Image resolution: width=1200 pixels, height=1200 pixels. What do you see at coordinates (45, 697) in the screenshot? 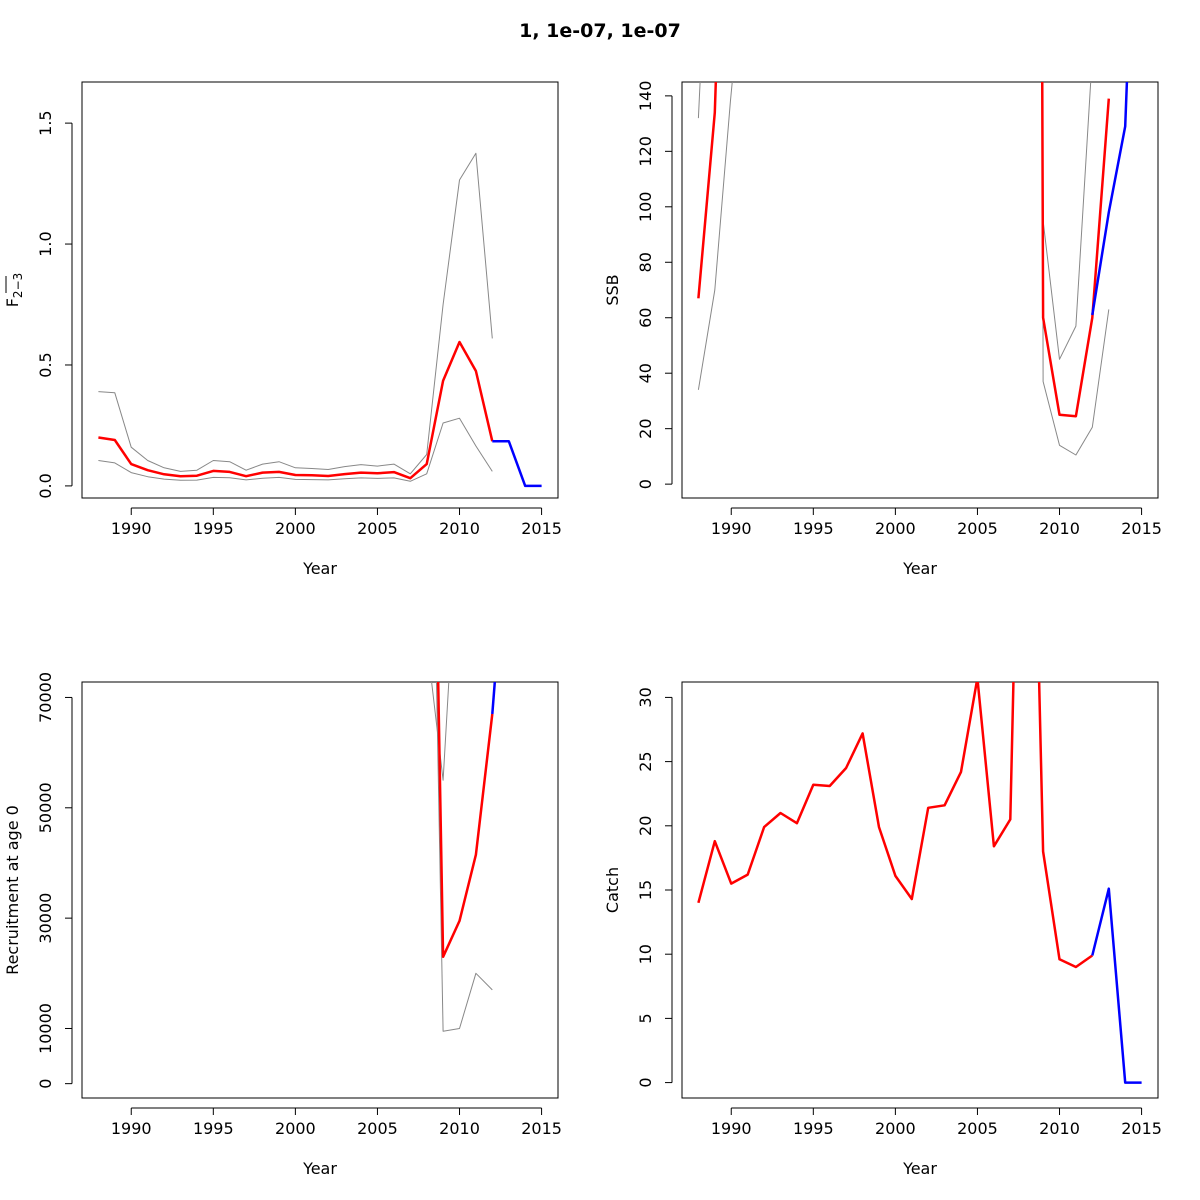
I see `y-tick-label: 70000` at bounding box center [45, 697].